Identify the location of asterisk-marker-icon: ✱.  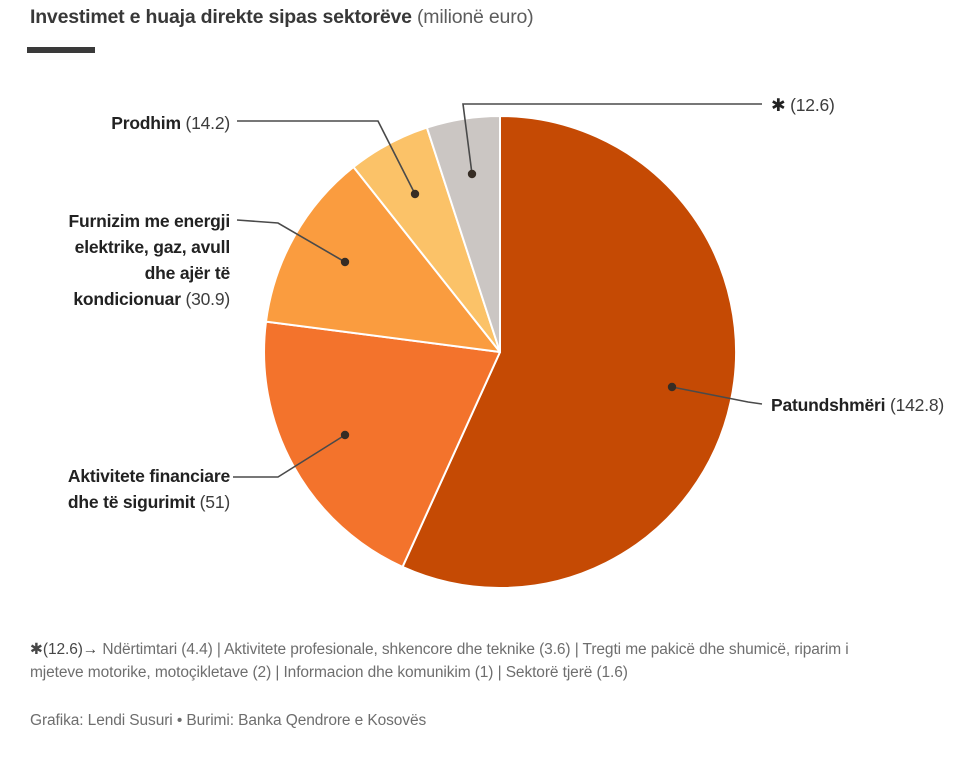
(778, 105).